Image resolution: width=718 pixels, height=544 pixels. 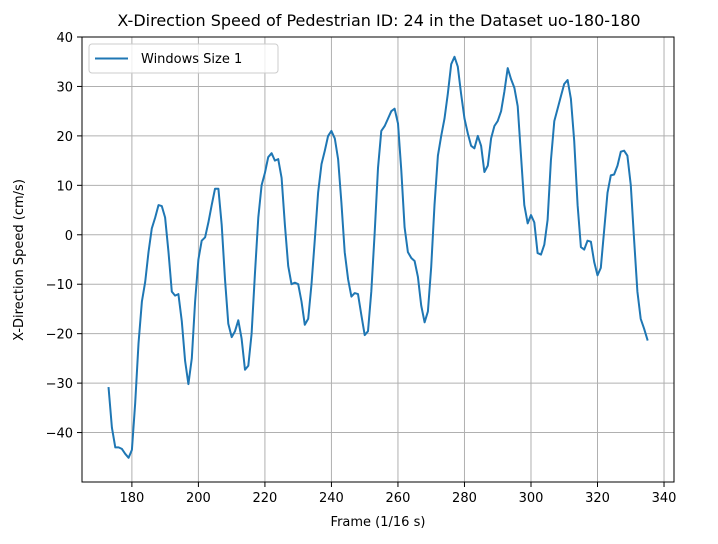 What do you see at coordinates (464, 498) in the screenshot?
I see `x-tick-label: 280` at bounding box center [464, 498].